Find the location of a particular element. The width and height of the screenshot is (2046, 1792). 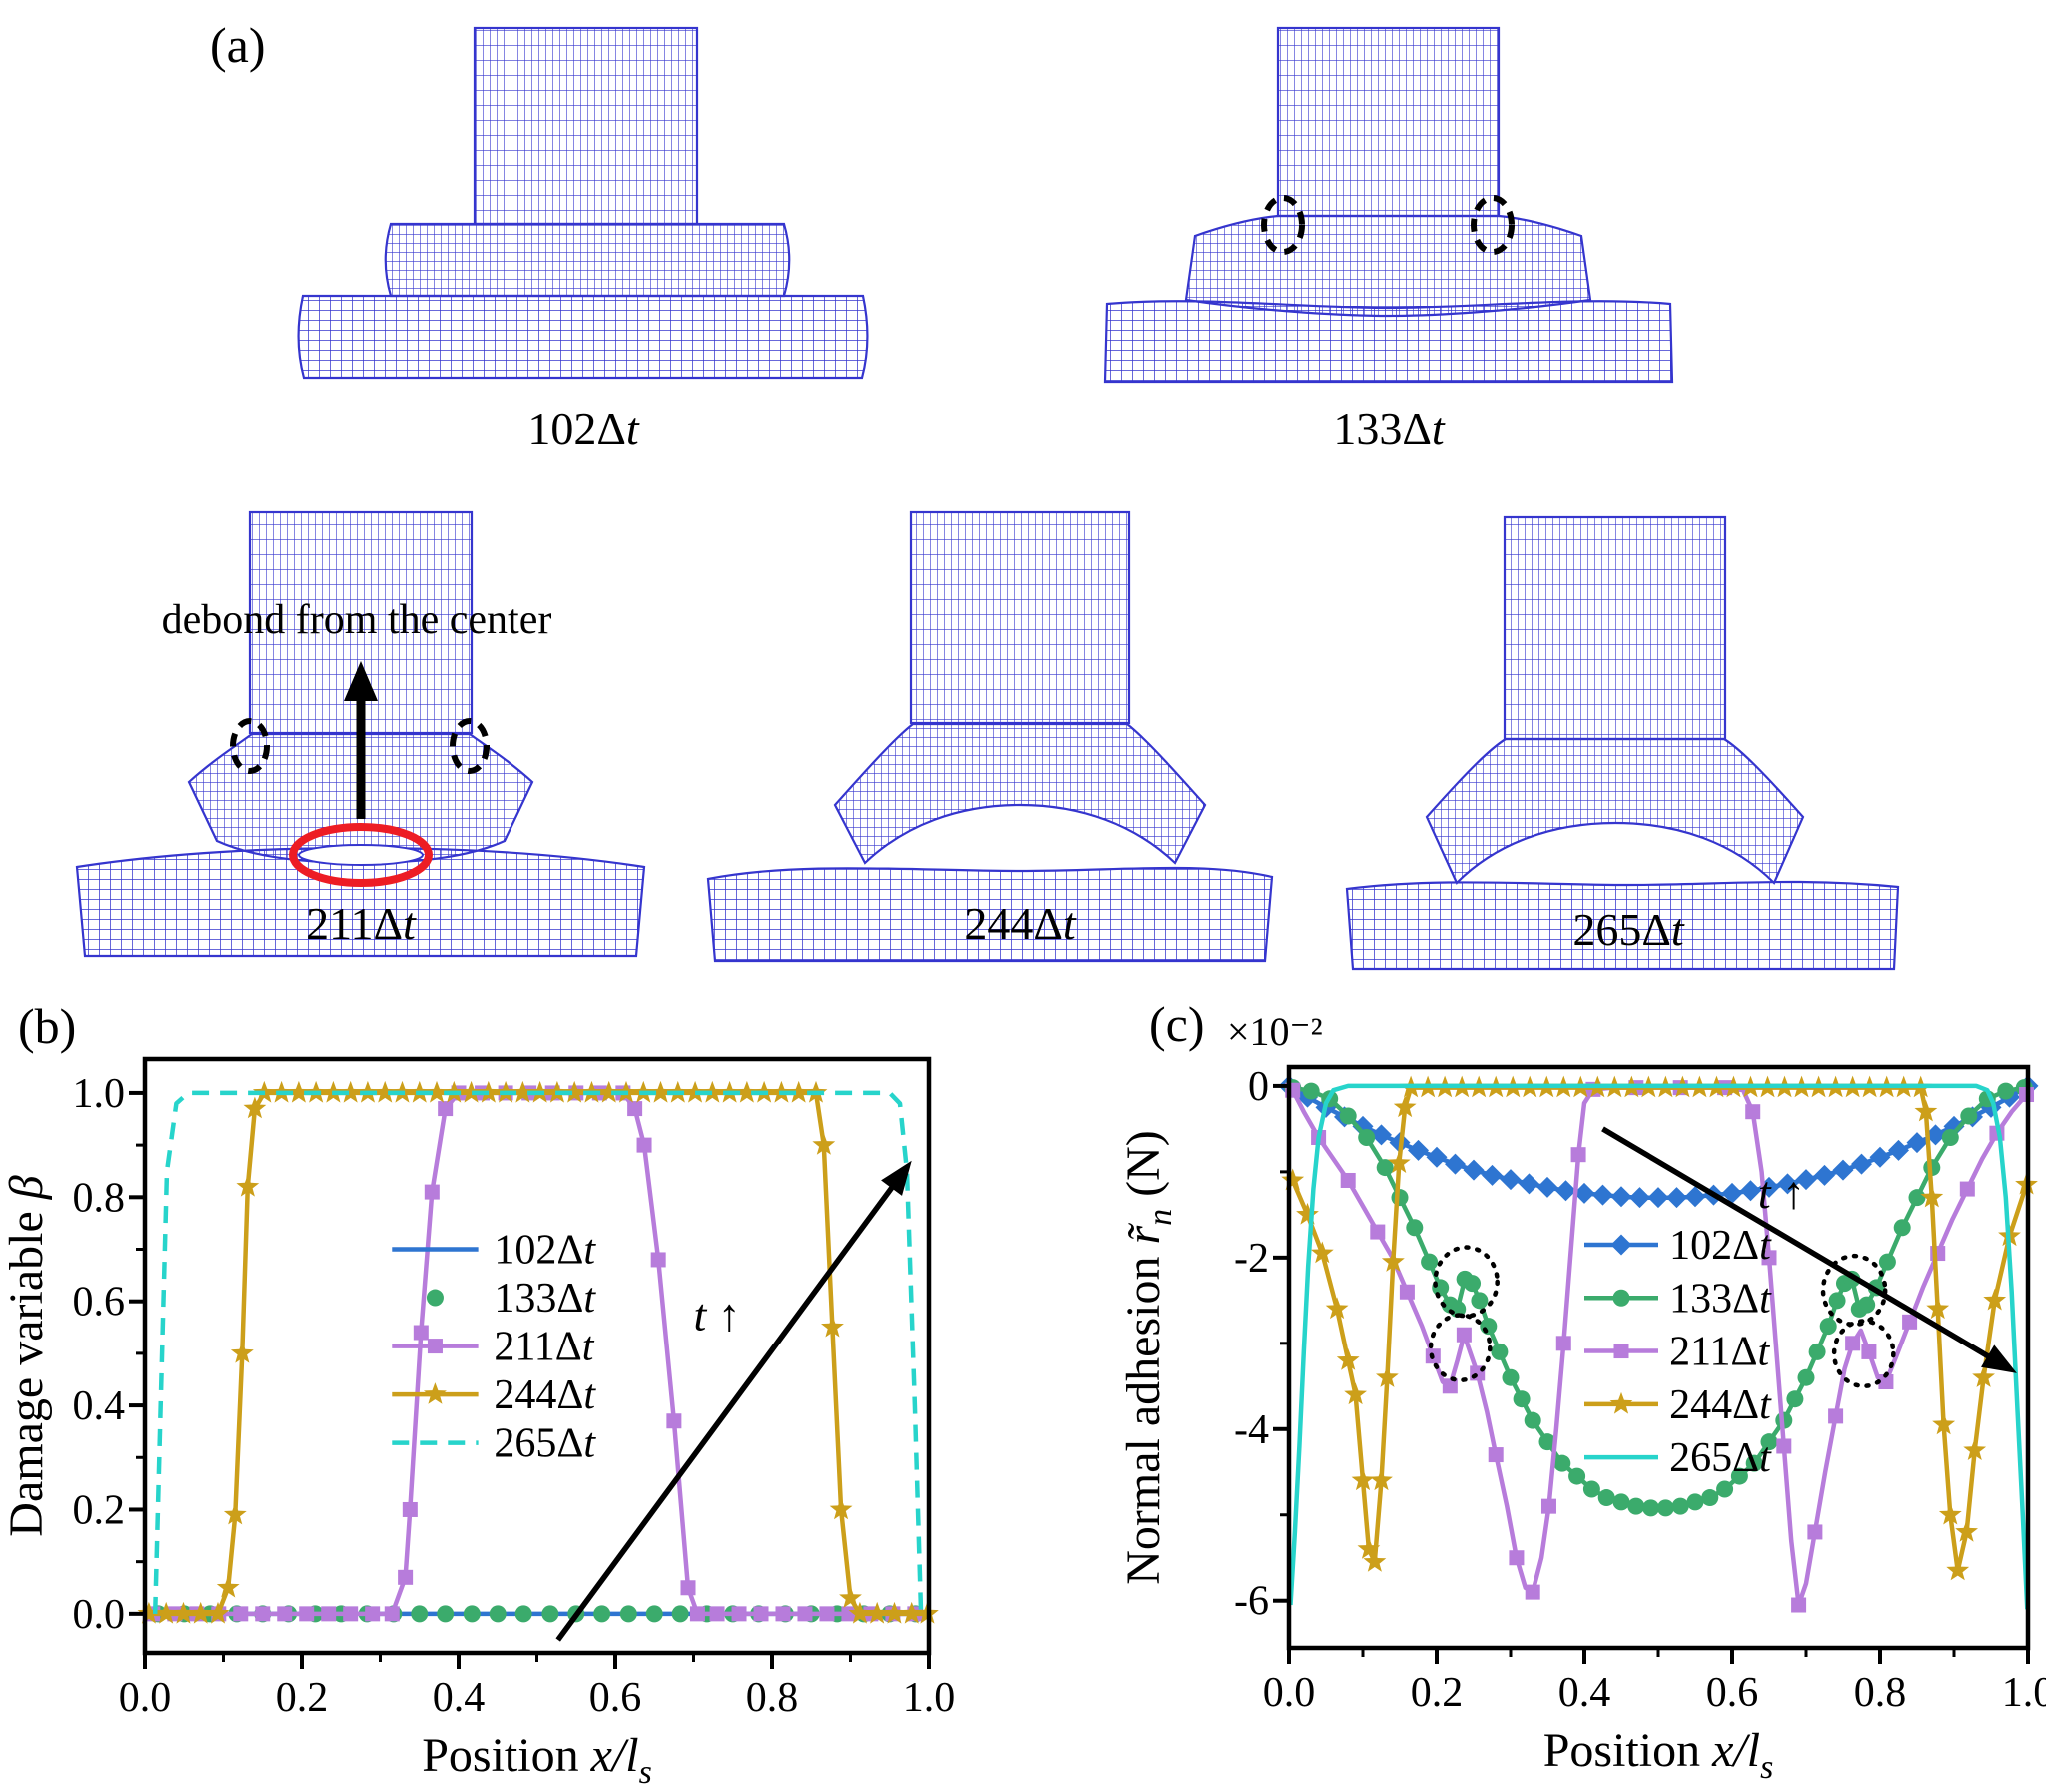

crack-initiation-circle-right is located at coordinates (1493, 225).